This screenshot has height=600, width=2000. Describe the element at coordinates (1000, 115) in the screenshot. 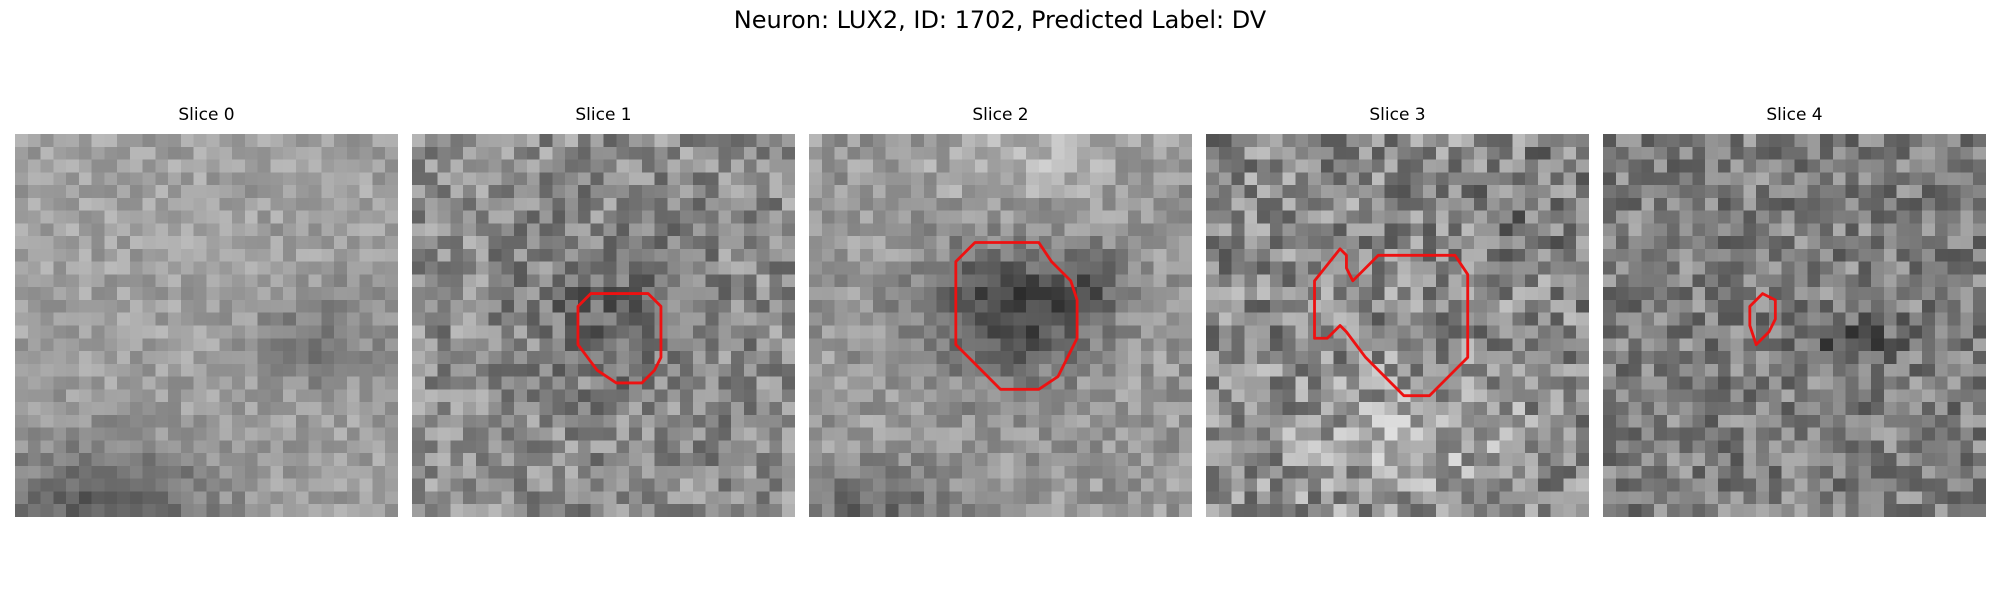

I see `slice-title-2: Slice 2` at that location.